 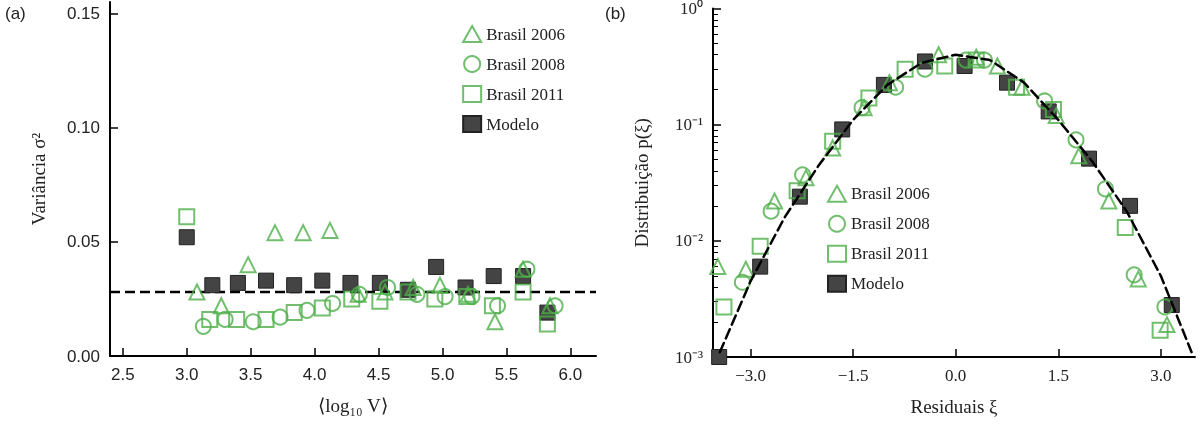 I want to click on x-axis-title: Residuais ξ, so click(x=954, y=406).